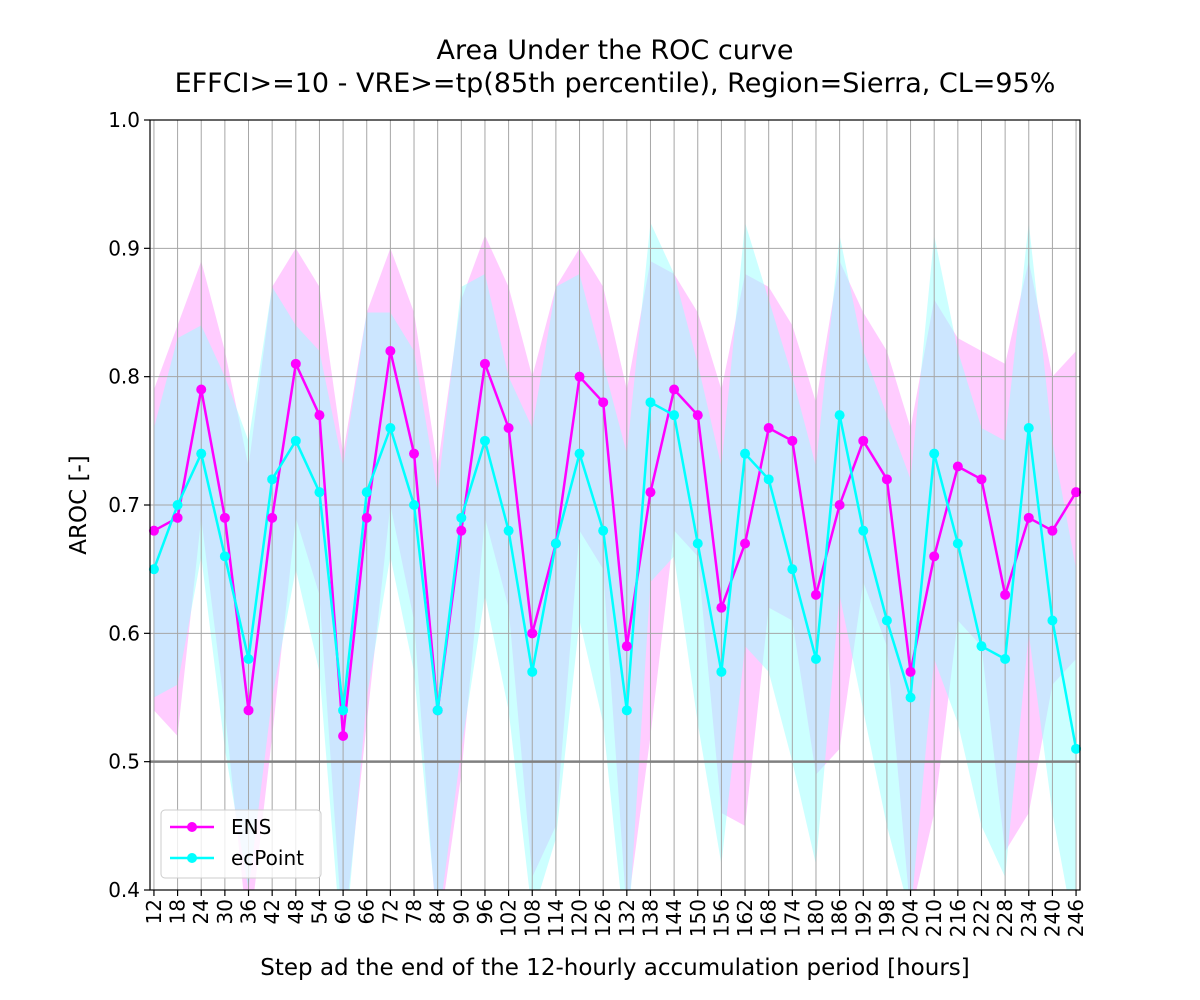  What do you see at coordinates (863, 918) in the screenshot?
I see `x-tick-label: 192` at bounding box center [863, 918].